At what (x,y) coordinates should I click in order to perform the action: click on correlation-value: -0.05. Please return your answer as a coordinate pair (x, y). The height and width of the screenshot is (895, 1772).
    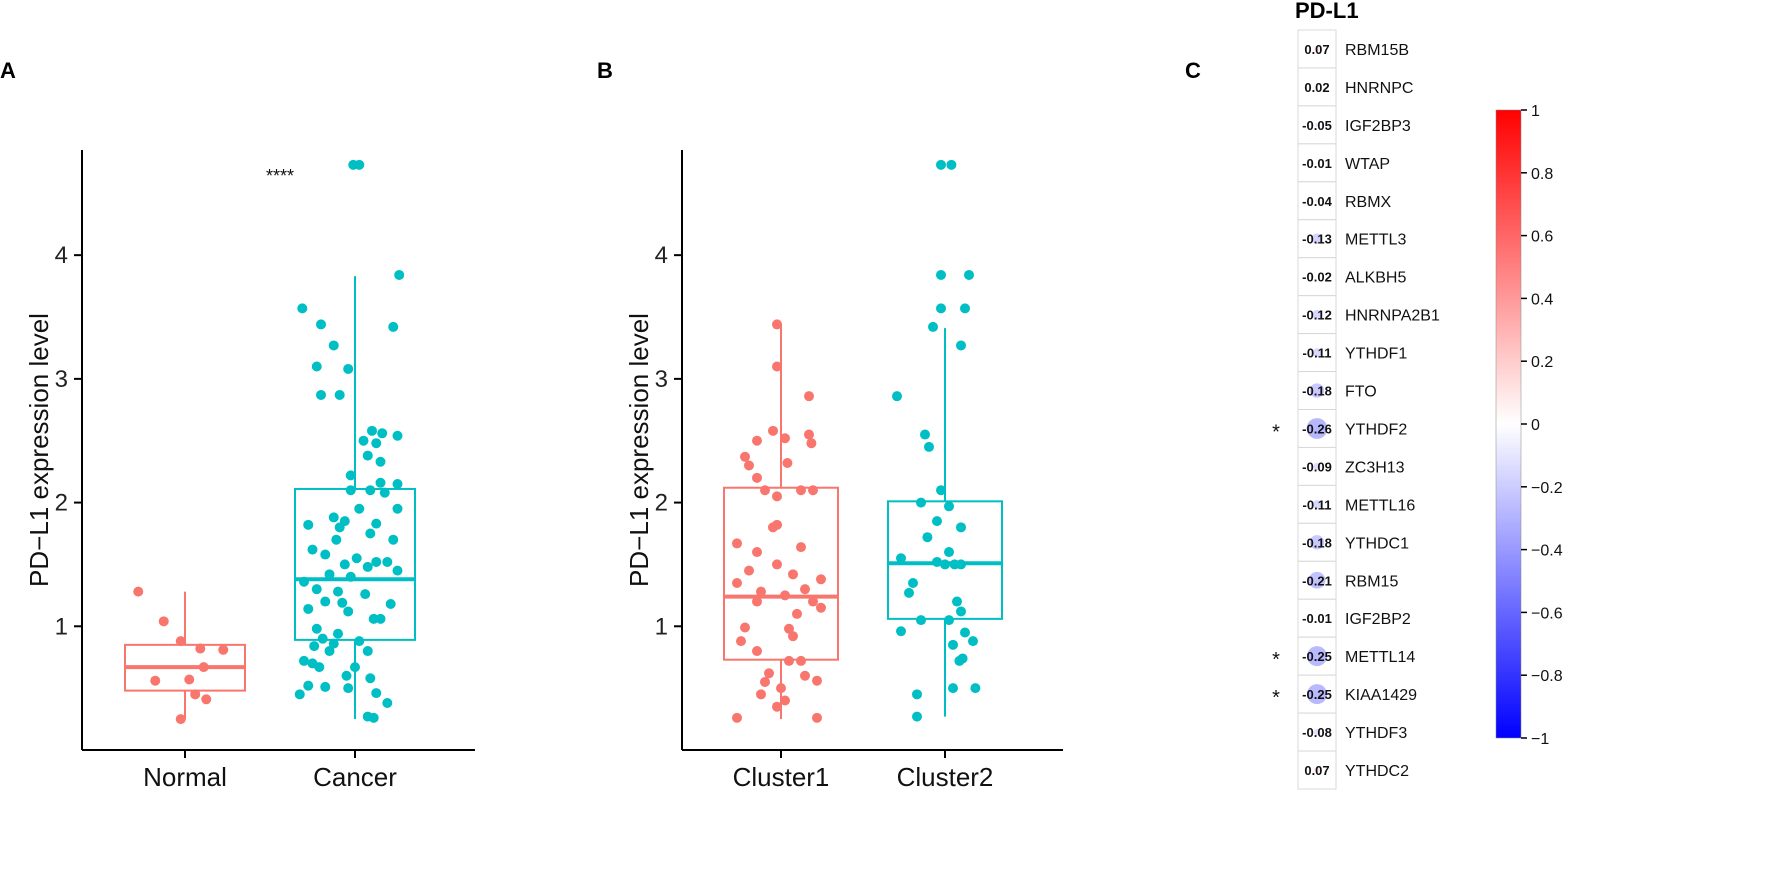
    Looking at the image, I should click on (1317, 125).